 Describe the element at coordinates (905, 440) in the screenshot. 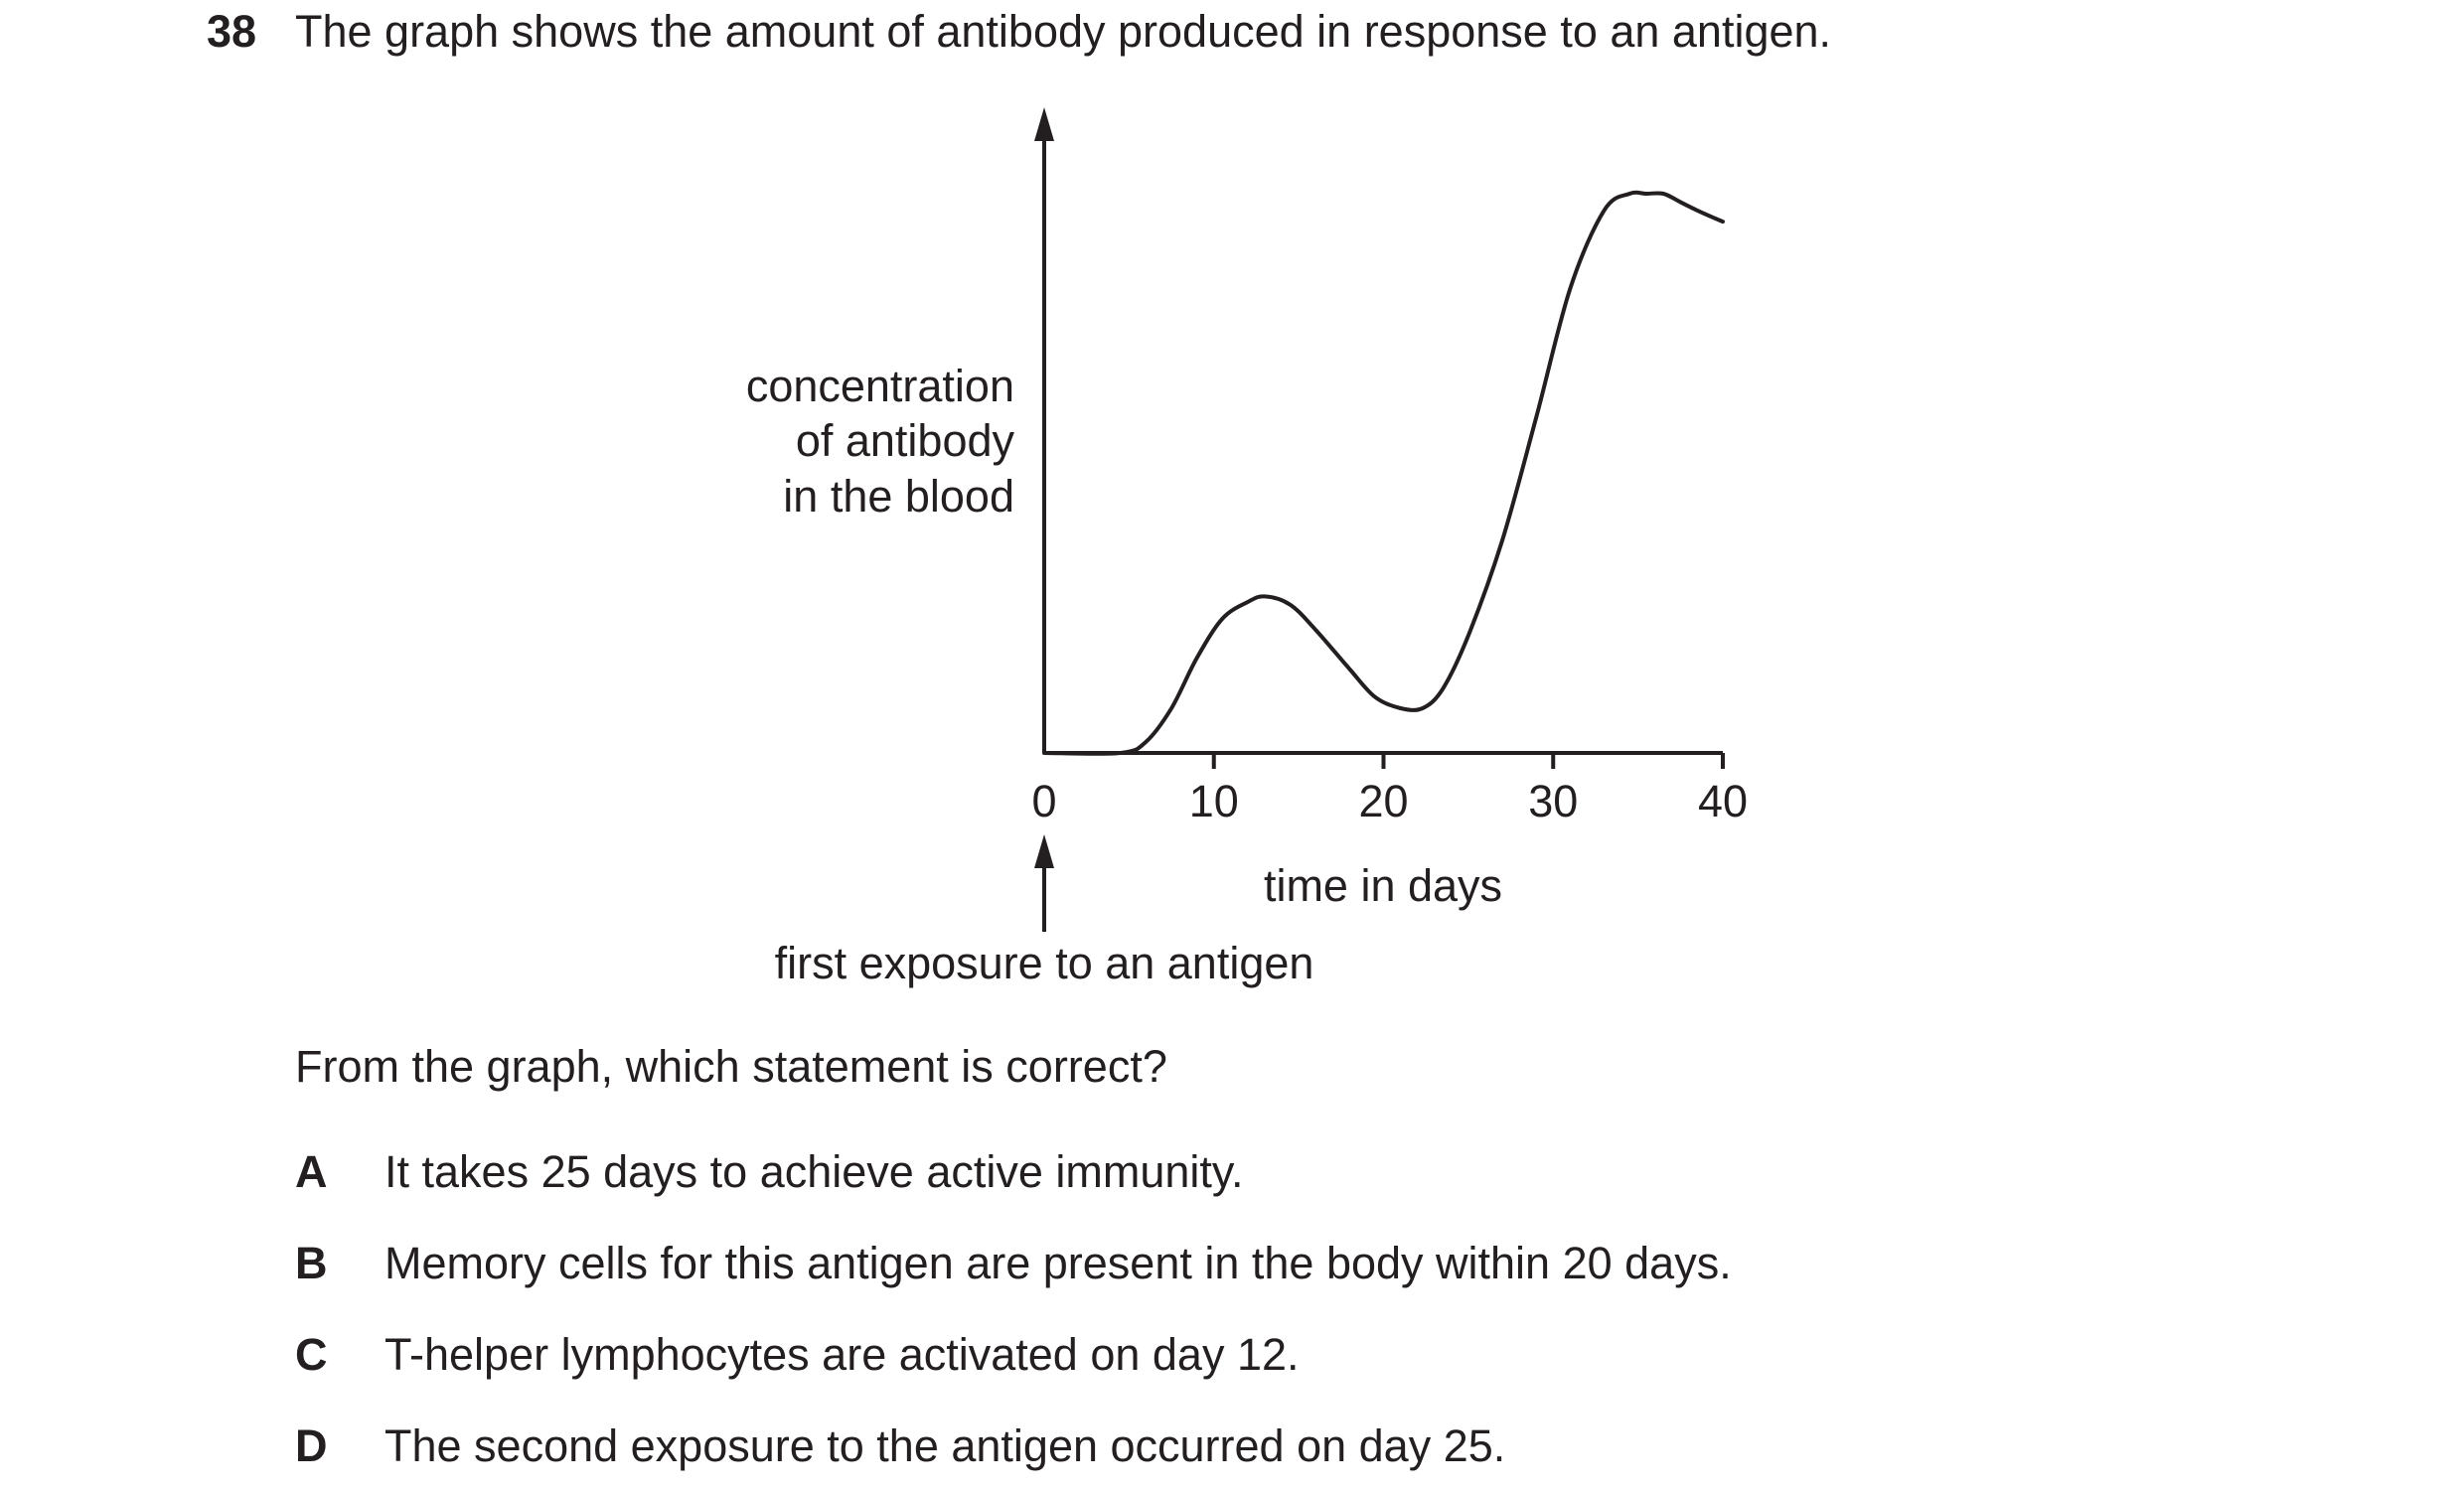

I see `y-axis-label-line-2: of antibody` at that location.